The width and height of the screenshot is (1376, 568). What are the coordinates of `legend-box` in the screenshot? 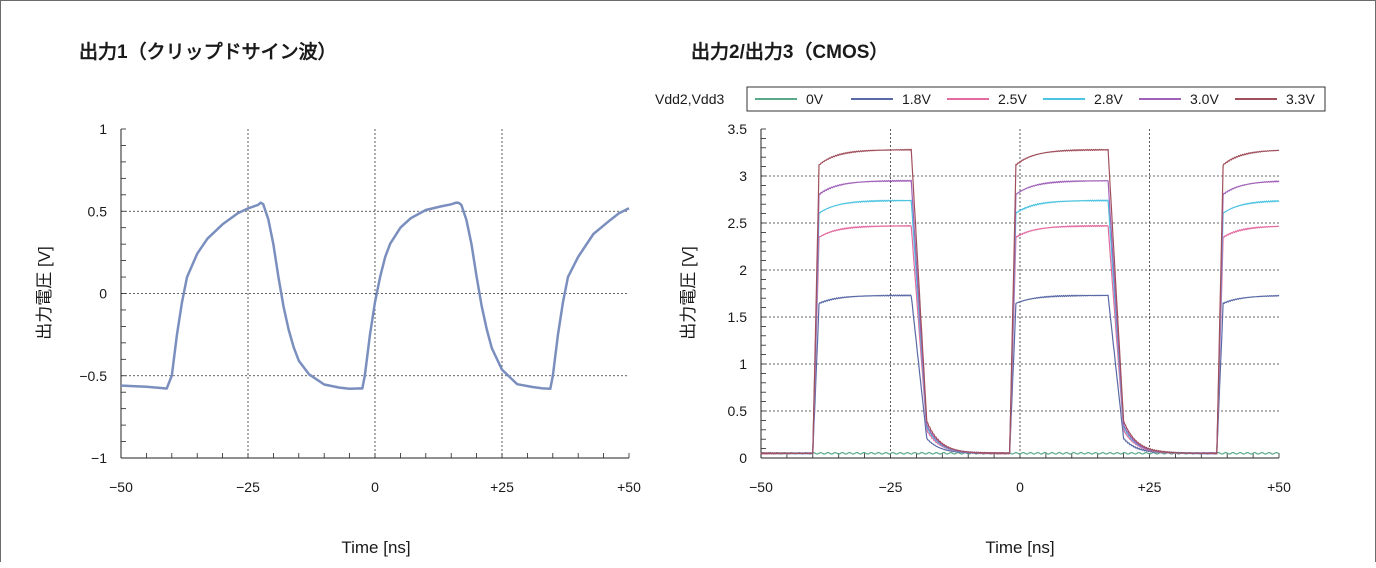 It's located at (1036, 99).